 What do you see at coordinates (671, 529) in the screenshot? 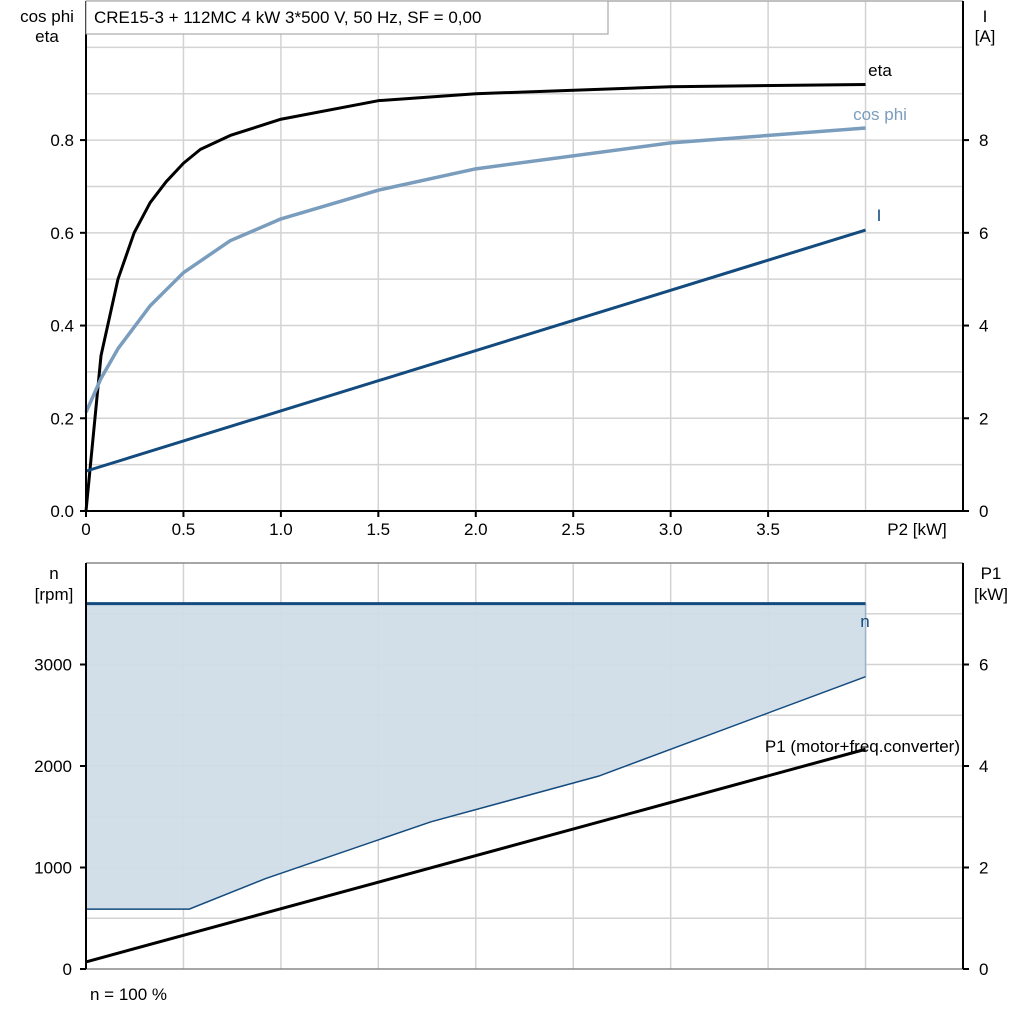
I see `x-tick-label: 3.0` at bounding box center [671, 529].